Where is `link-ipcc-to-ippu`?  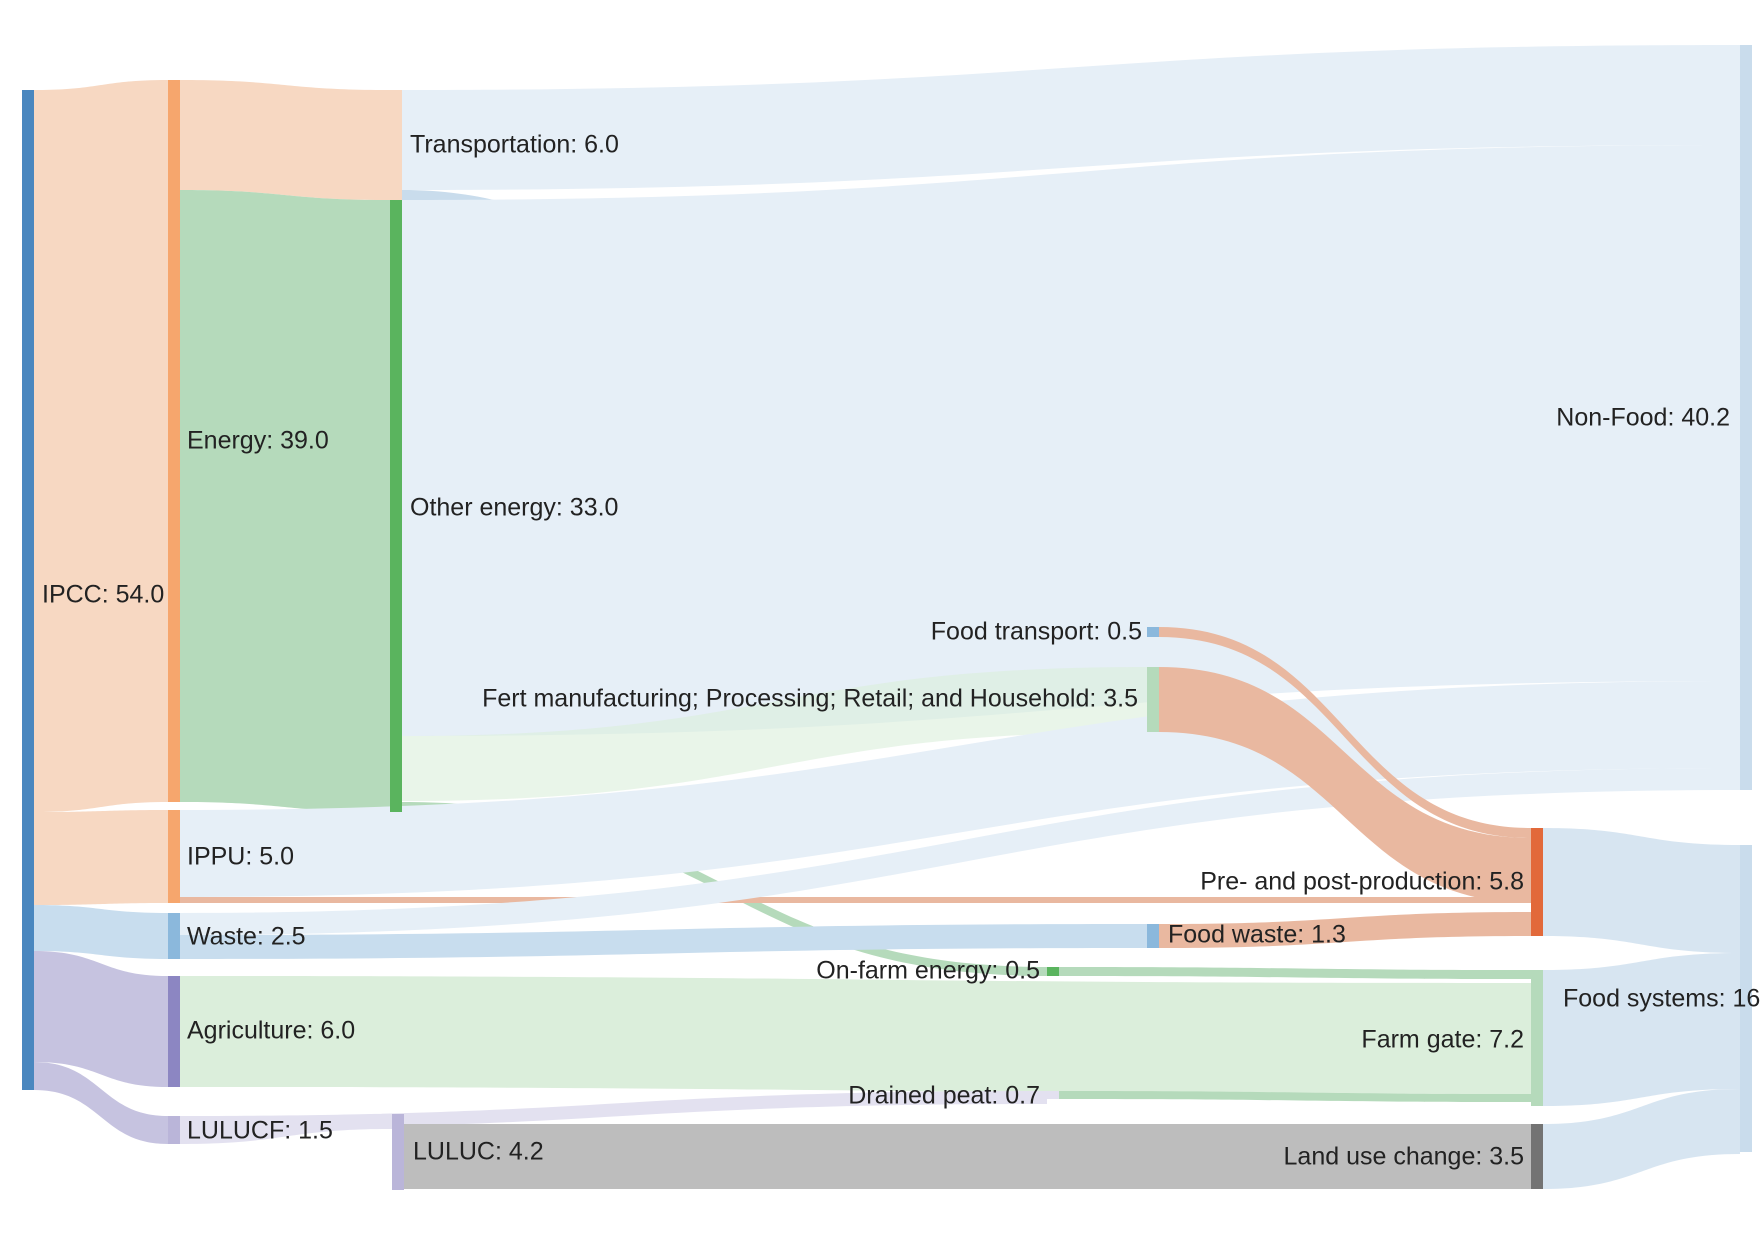
link-ipcc-to-ippu is located at coordinates (101, 857).